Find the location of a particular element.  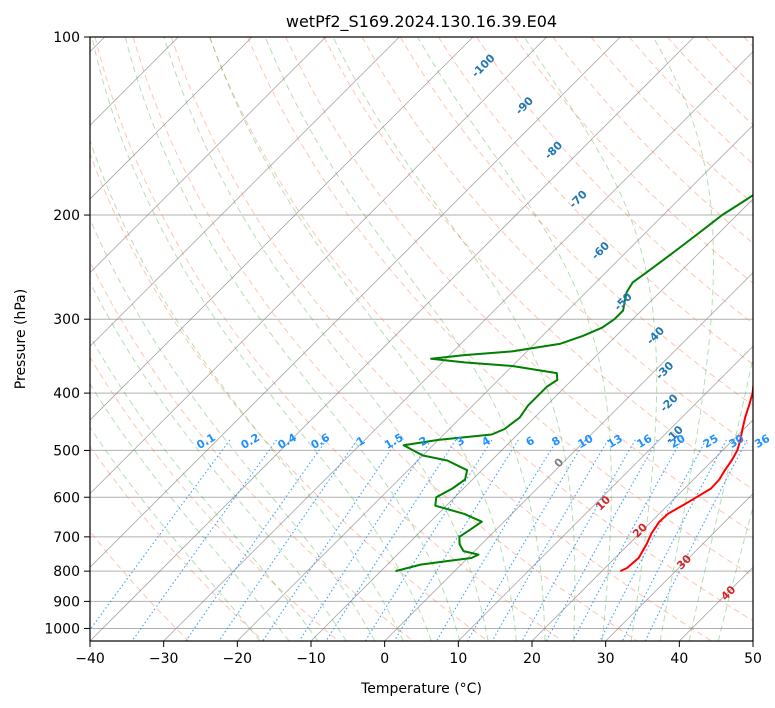

mixing-ratio-label: 13 is located at coordinates (615, 441).